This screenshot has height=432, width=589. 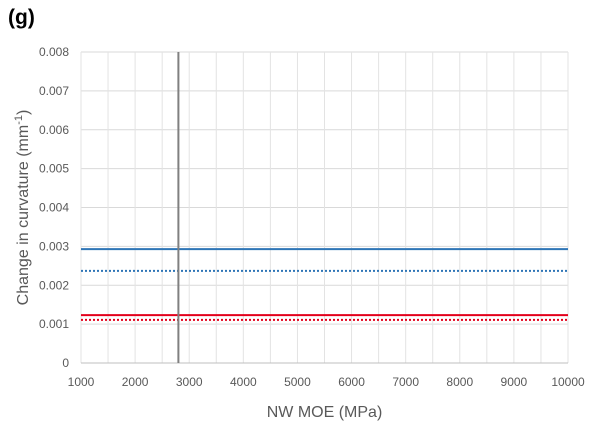 I want to click on x-tick-label: 5000, so click(x=297, y=382).